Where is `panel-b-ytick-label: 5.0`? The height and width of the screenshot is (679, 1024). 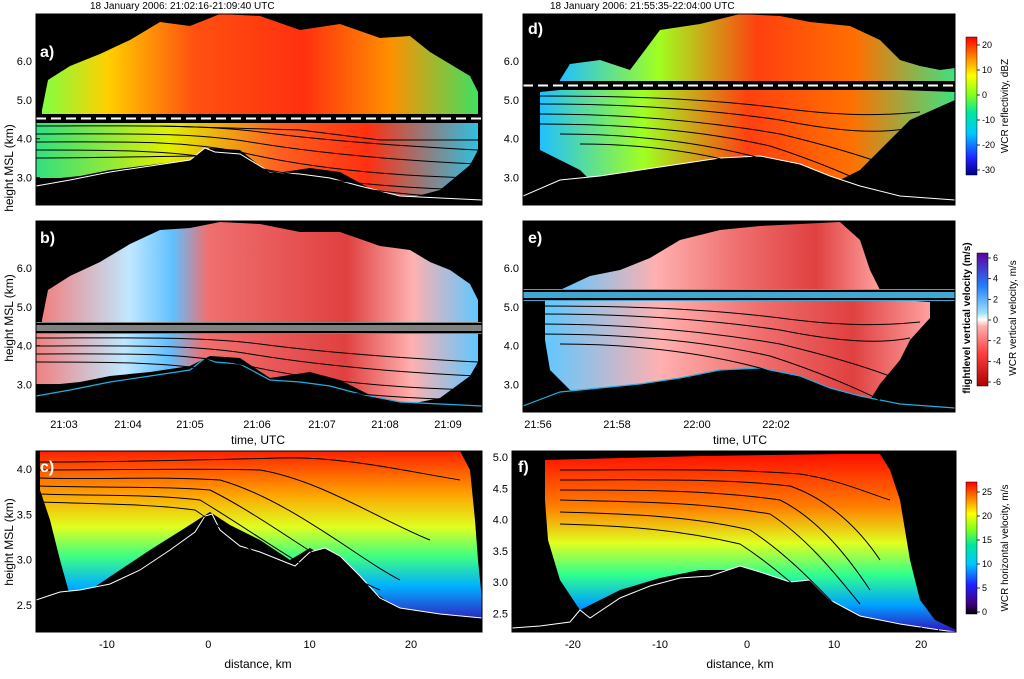 panel-b-ytick-label: 5.0 is located at coordinates (24, 308).